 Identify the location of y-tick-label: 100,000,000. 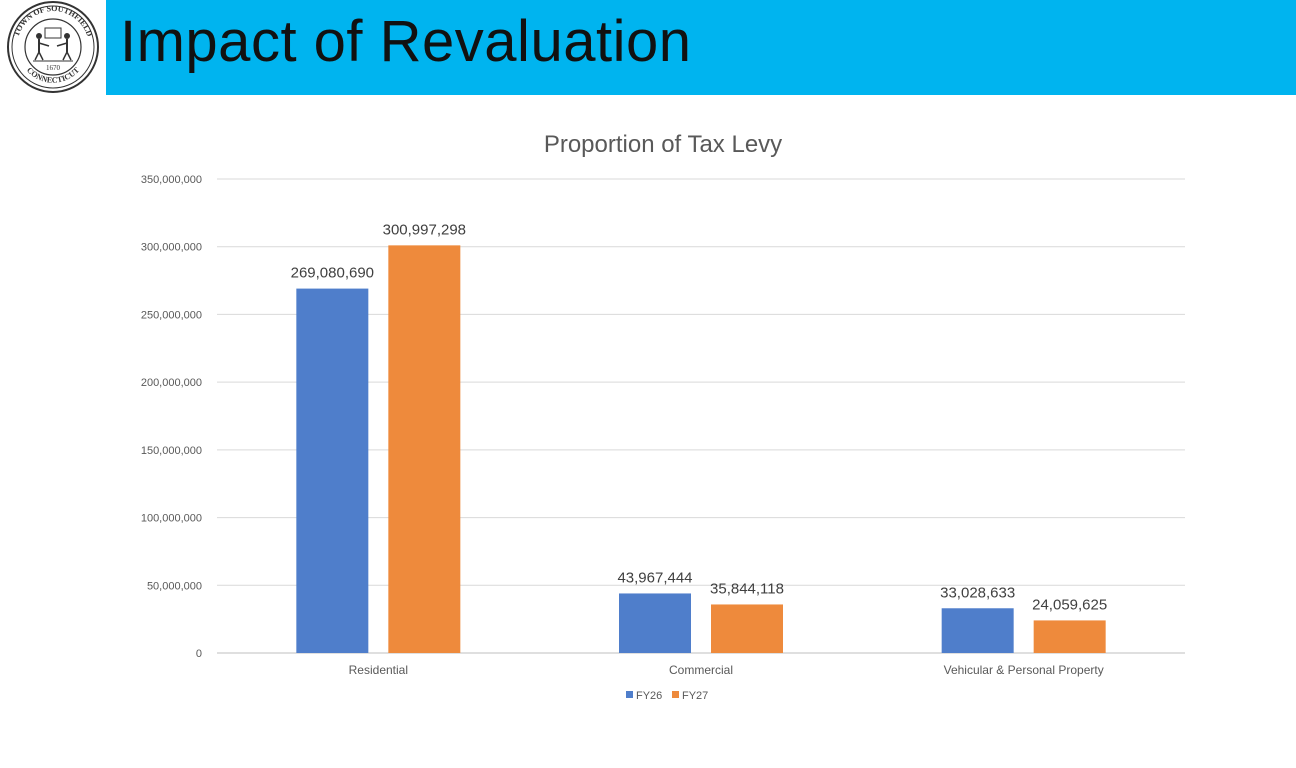
(171, 519).